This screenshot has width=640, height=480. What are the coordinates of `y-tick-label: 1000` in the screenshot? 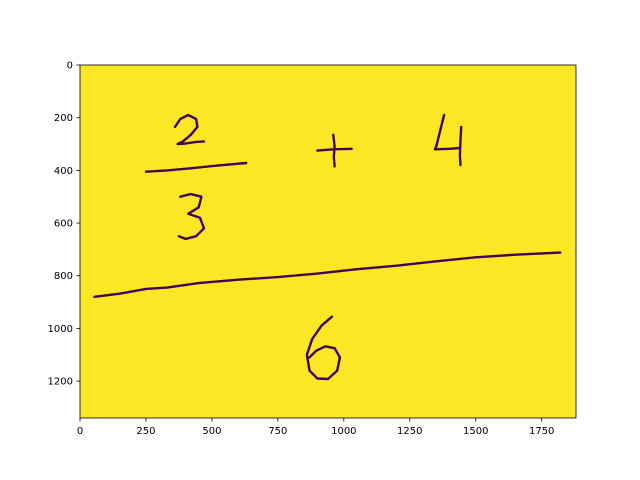 It's located at (60, 329).